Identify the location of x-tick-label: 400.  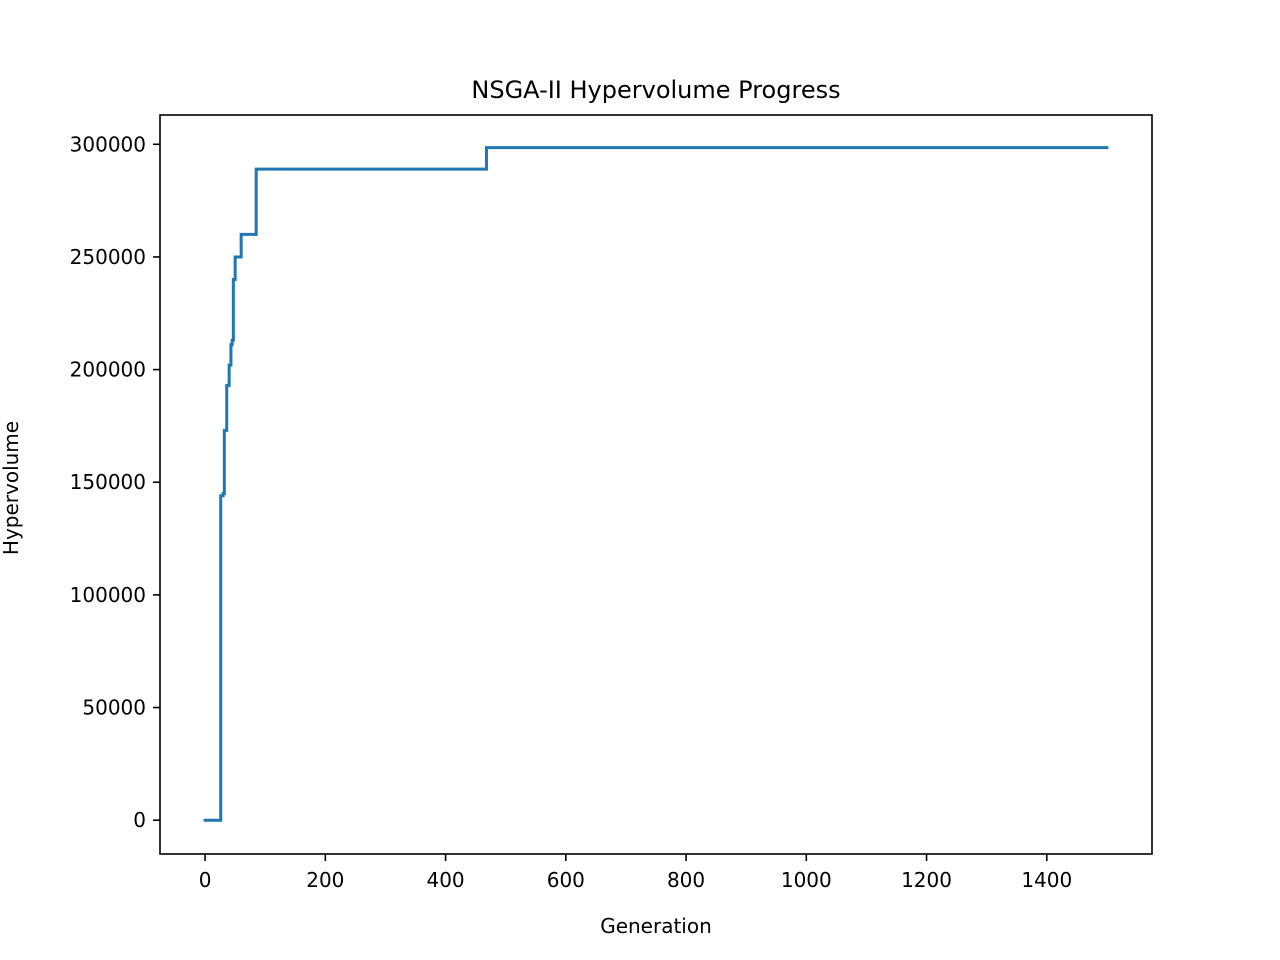
(445, 880).